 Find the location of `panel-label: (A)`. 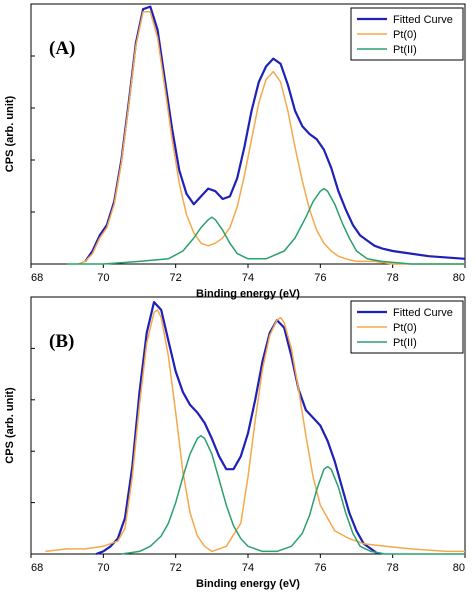

panel-label: (A) is located at coordinates (62, 48).